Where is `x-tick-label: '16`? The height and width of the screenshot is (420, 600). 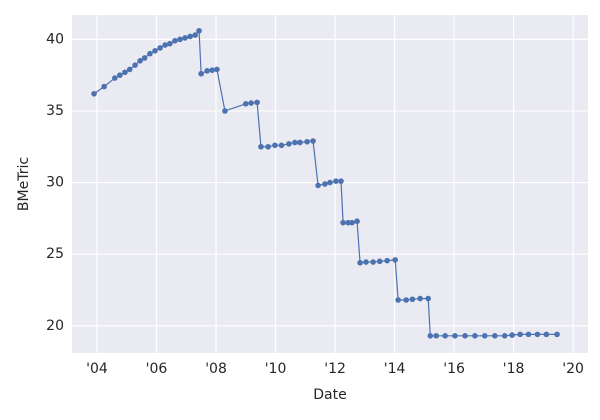 x-tick-label: '16 is located at coordinates (454, 369).